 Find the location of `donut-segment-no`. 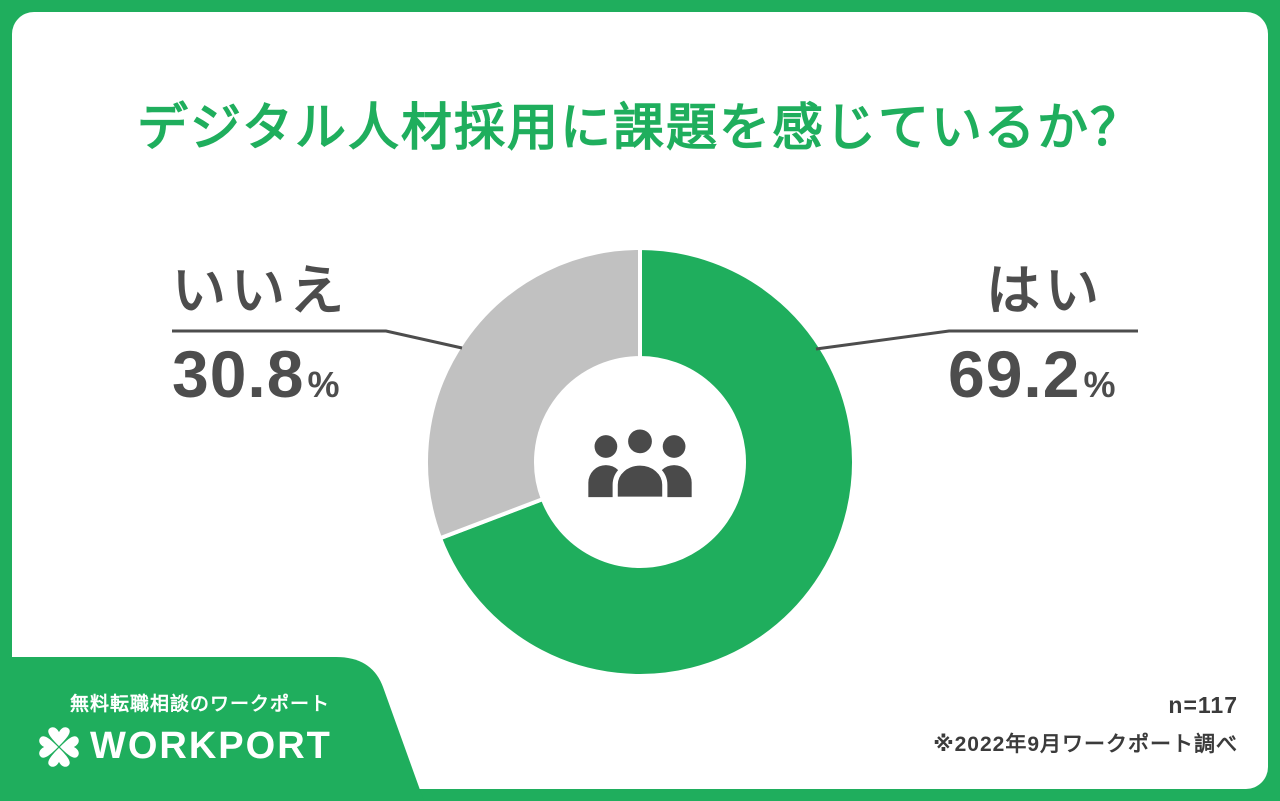

donut-segment-no is located at coordinates (533, 393).